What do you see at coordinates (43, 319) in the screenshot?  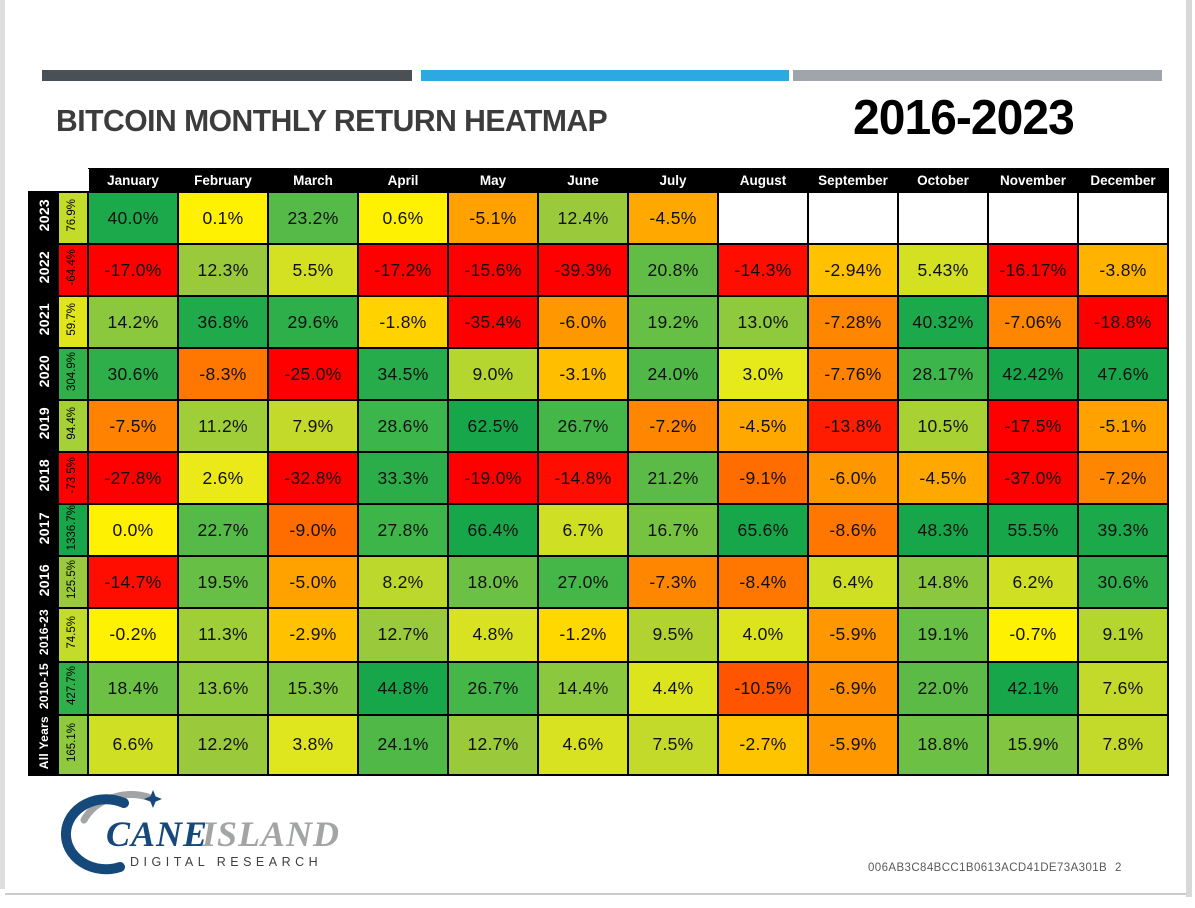 I see `row-header-label: 2021` at bounding box center [43, 319].